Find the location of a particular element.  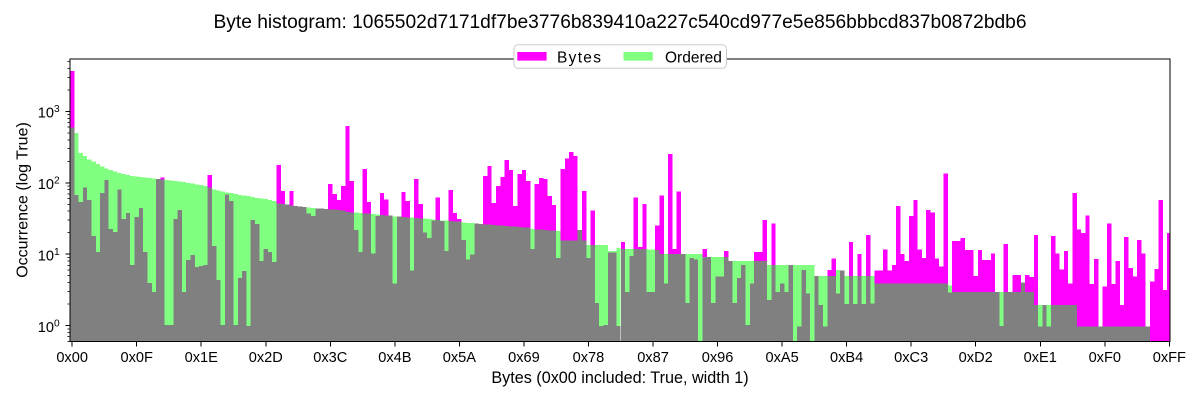

svg-text: 2 is located at coordinates (57, 181).